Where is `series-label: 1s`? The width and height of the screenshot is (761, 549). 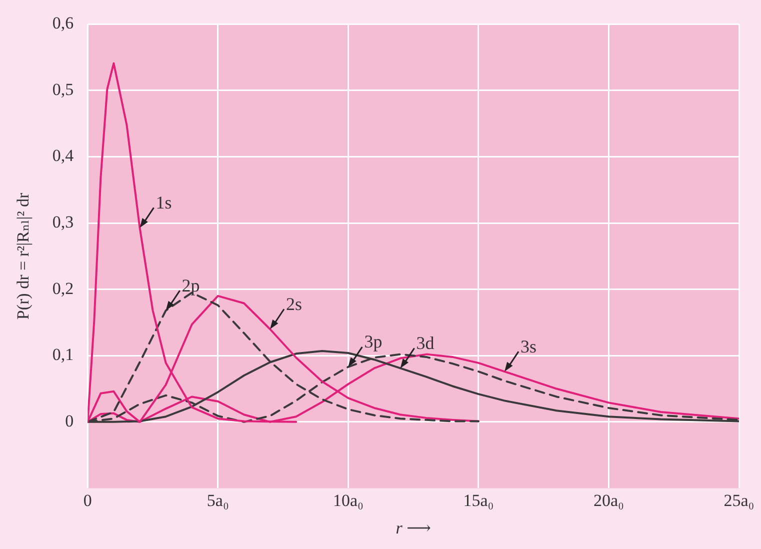
series-label: 1s is located at coordinates (164, 202).